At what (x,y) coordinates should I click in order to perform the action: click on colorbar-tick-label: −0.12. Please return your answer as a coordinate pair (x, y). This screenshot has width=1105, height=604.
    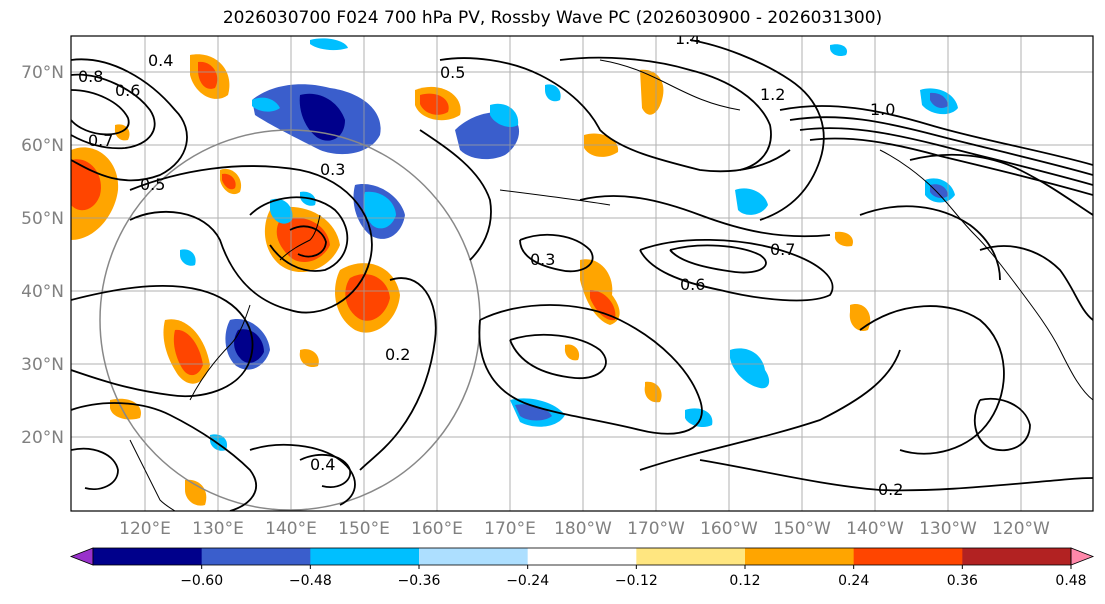
    Looking at the image, I should click on (636, 581).